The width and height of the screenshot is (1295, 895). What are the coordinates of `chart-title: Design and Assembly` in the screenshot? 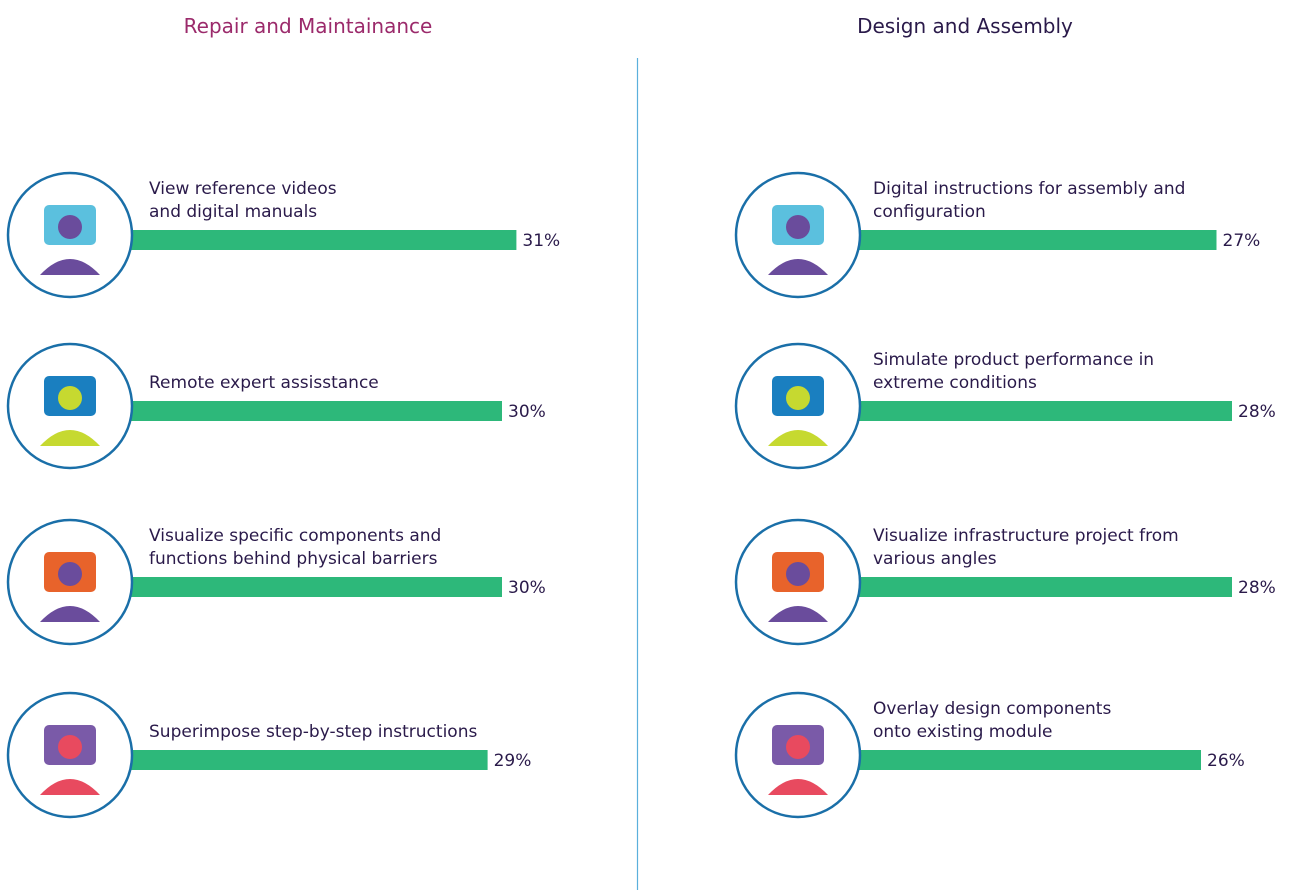 It's located at (965, 26).